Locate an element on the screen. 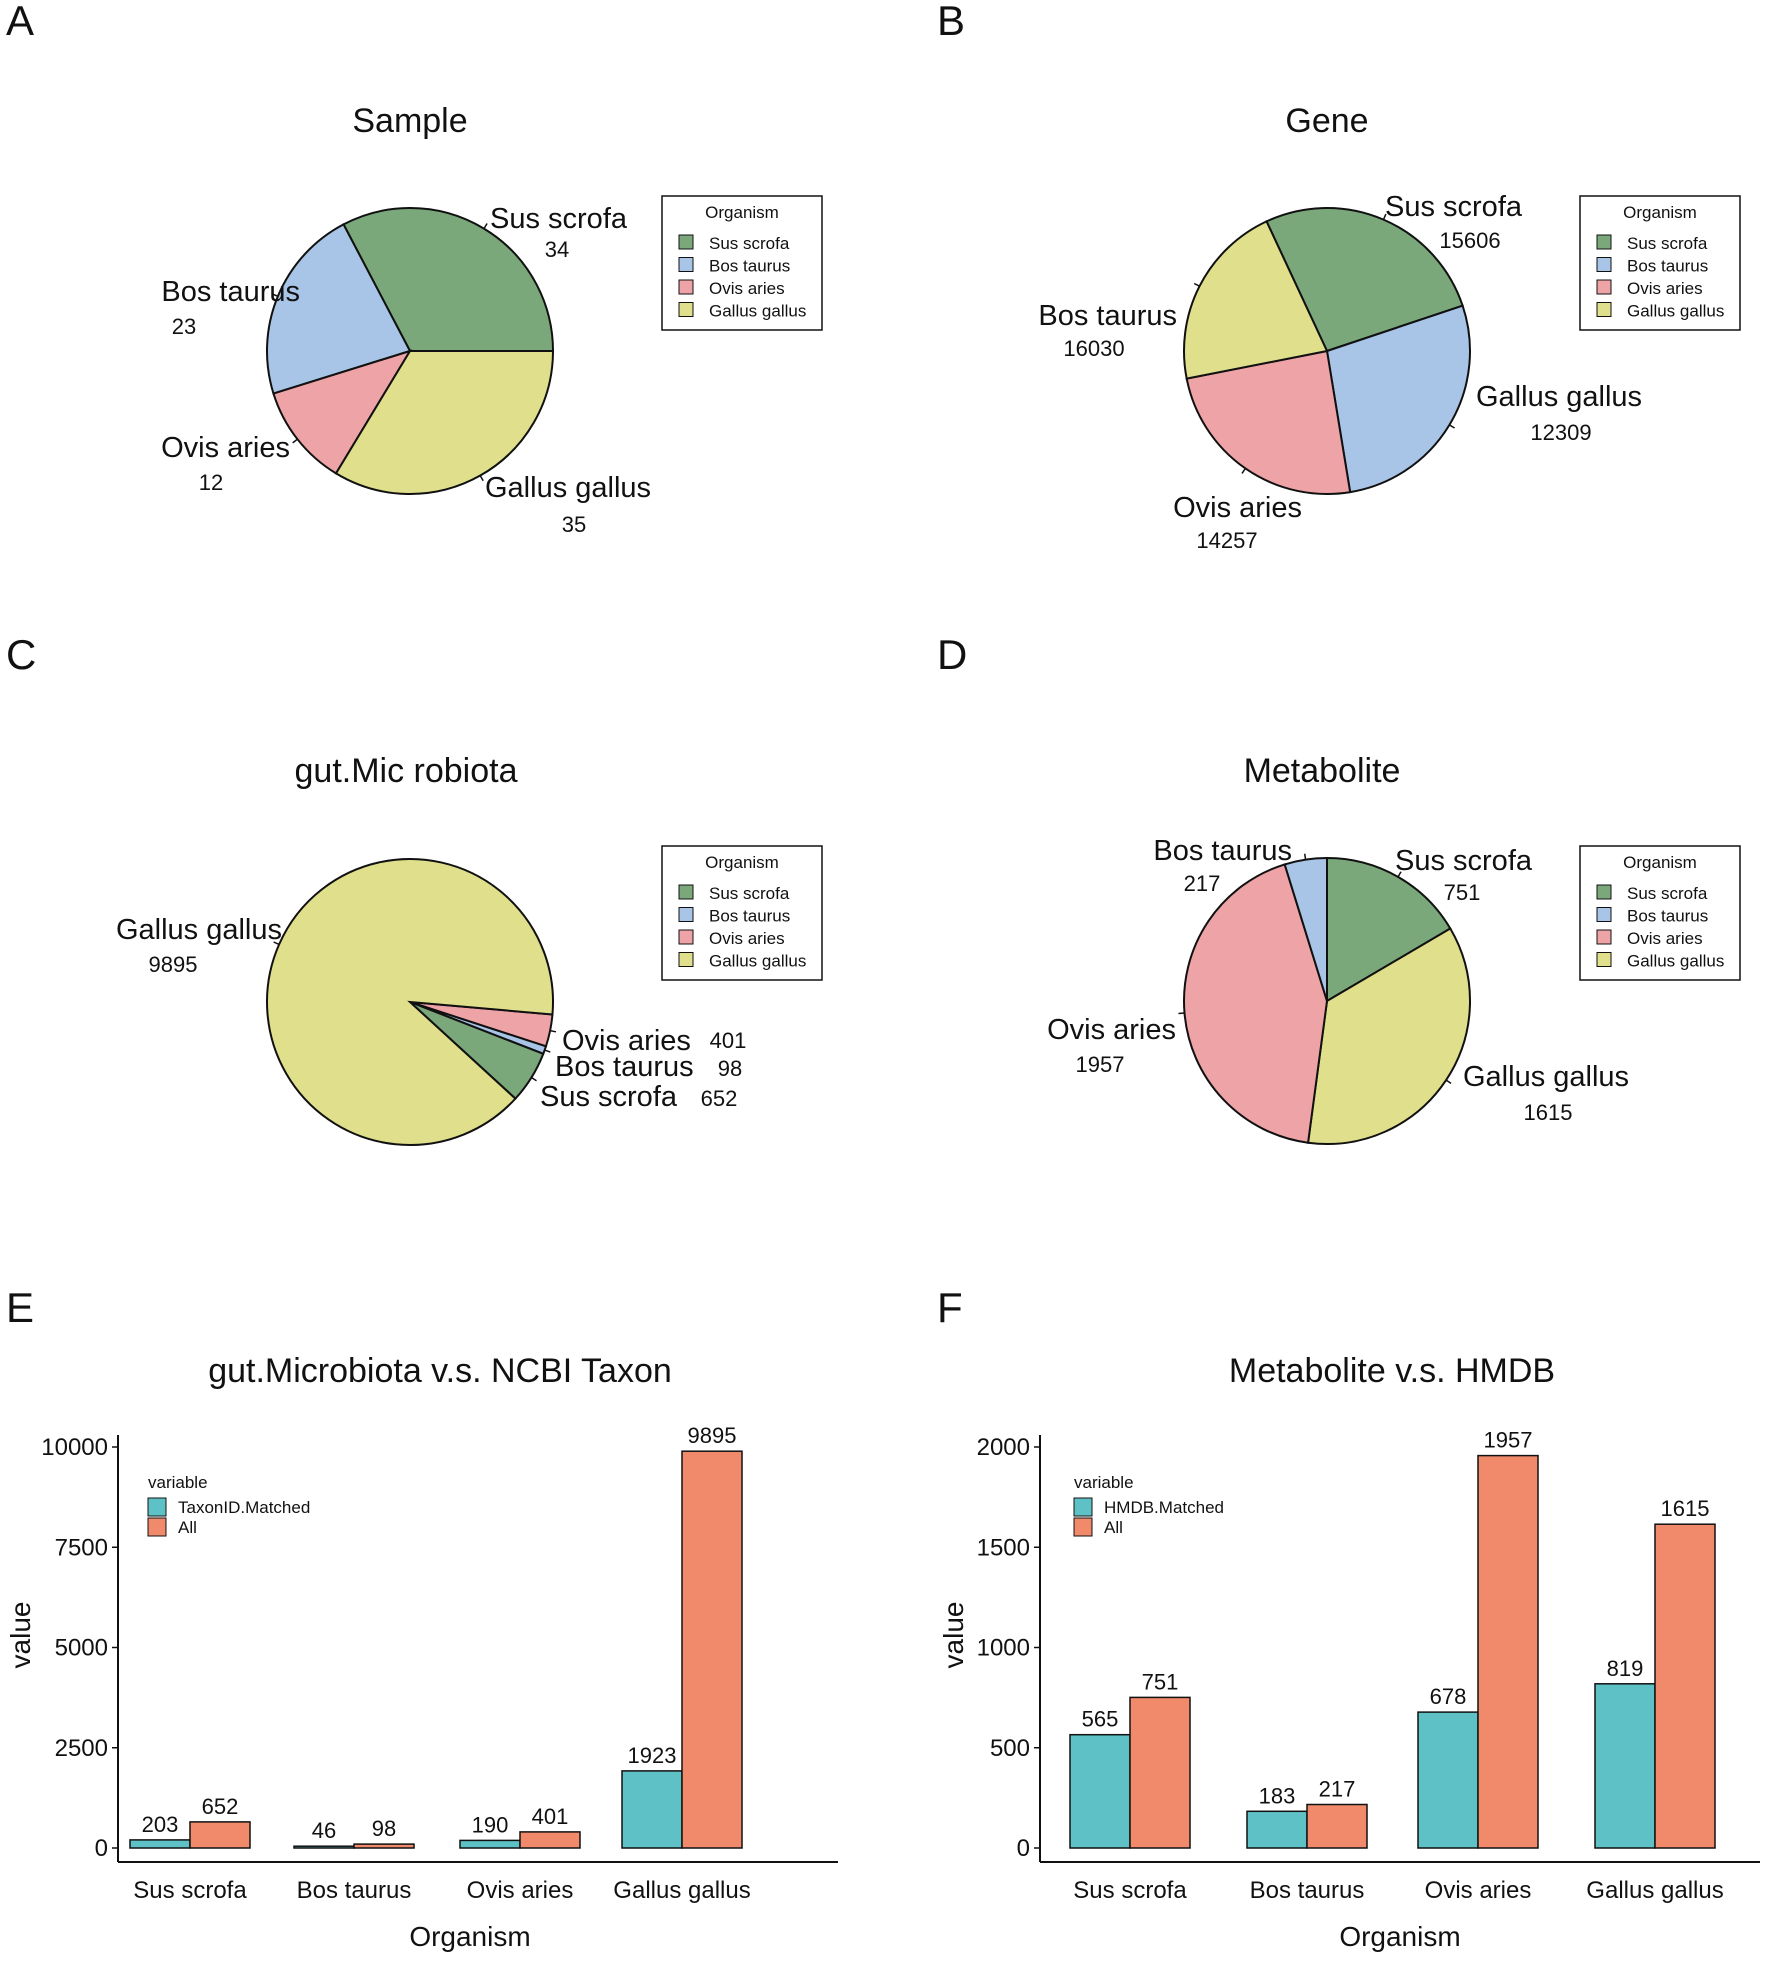 The image size is (1772, 1966). bar-taxonid-matched-ovis-aries is located at coordinates (490, 1844).